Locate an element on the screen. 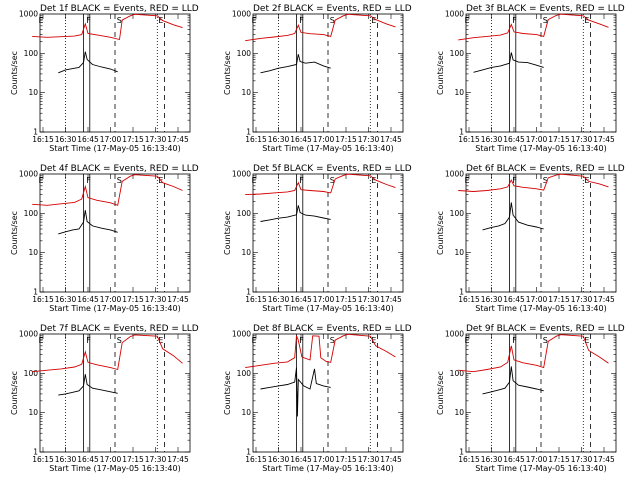  panel-title: Det 6f BLACK = Events, RED = LLD is located at coordinates (545, 169).